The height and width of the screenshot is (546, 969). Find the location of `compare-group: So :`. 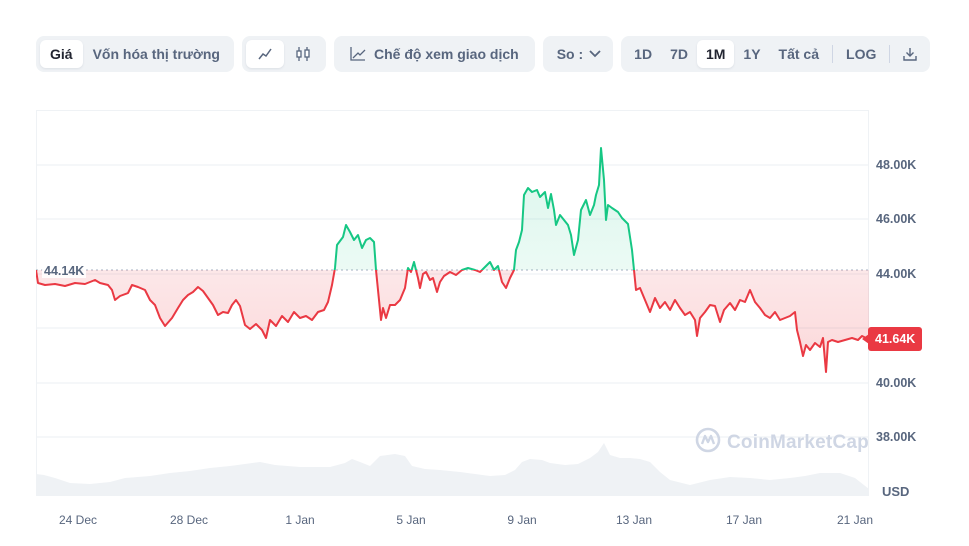

compare-group: So : is located at coordinates (578, 54).